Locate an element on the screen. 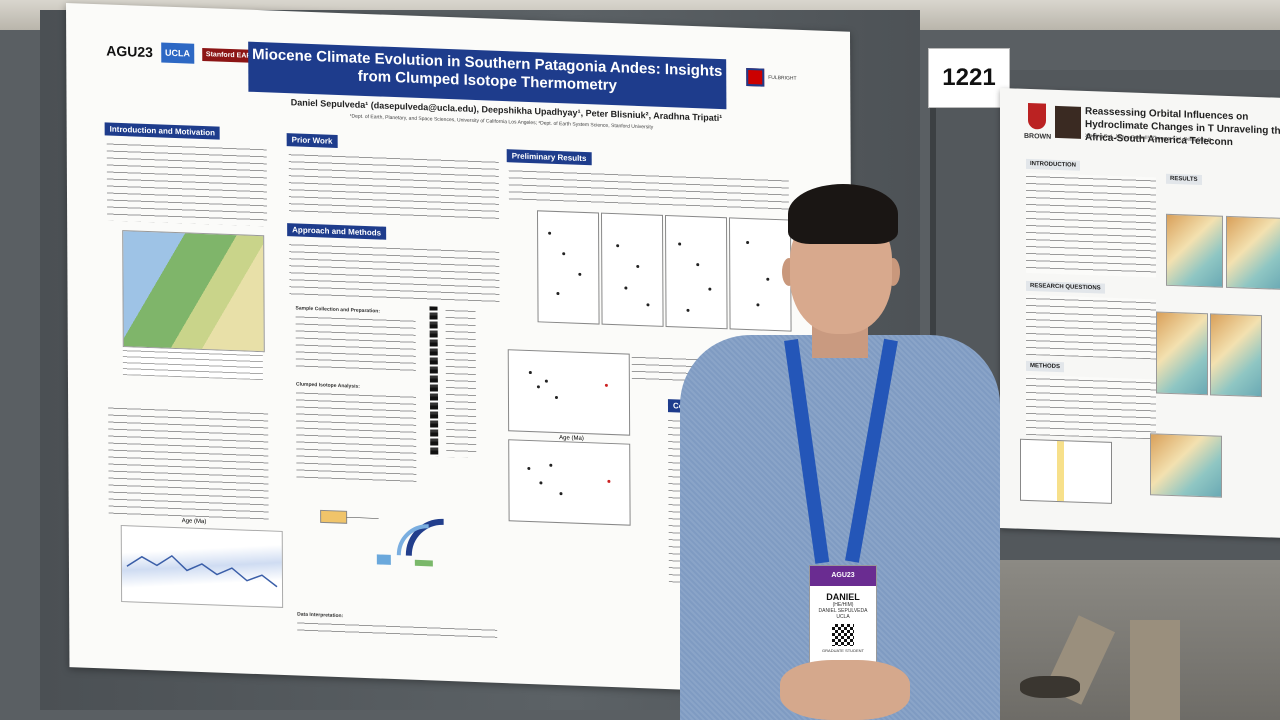  badge-event: AGU23 is located at coordinates (843, 576).